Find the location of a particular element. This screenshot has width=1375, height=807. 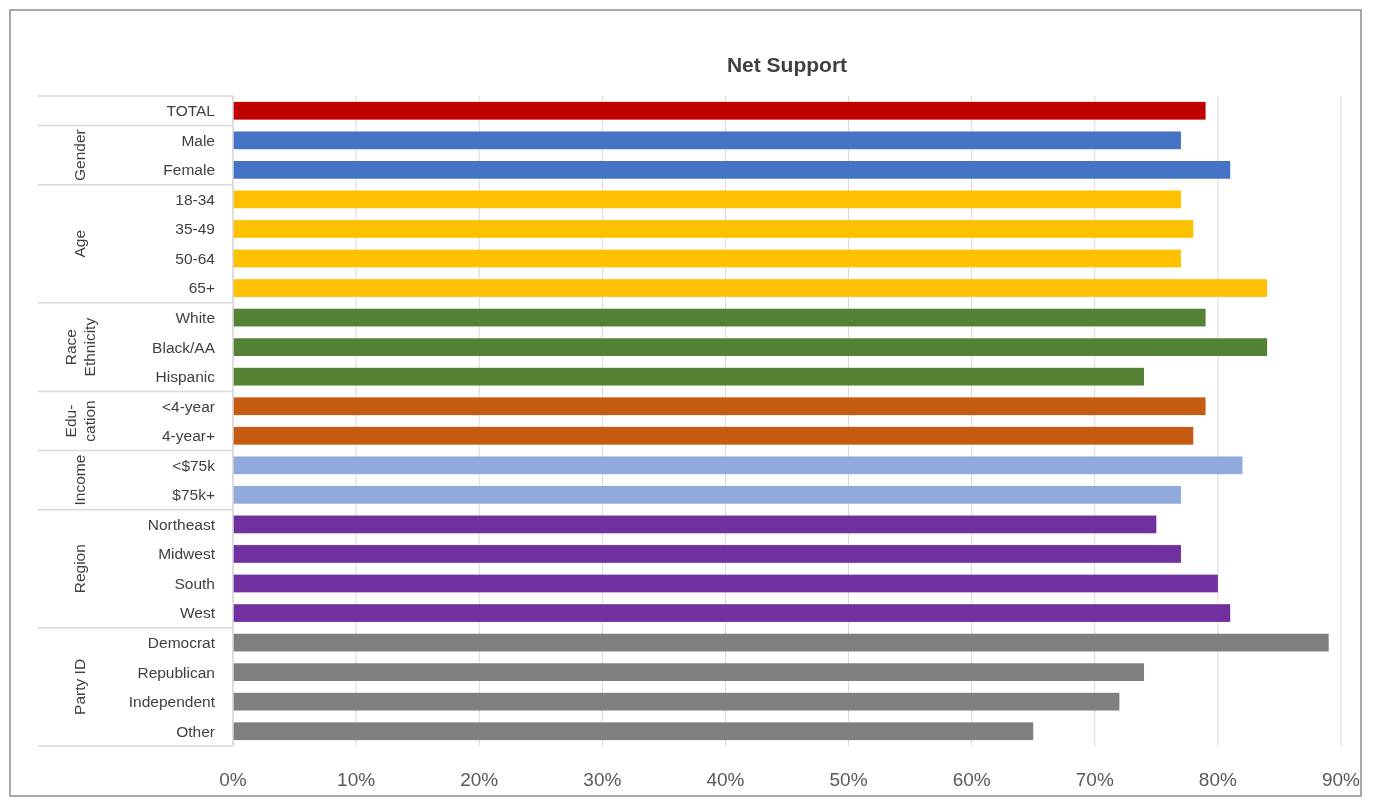

y-tick-label: Other is located at coordinates (195, 731).